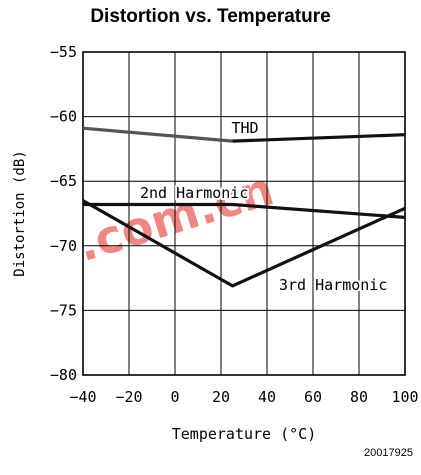 The height and width of the screenshot is (475, 421). I want to click on x-tick-label: 60, so click(313, 397).